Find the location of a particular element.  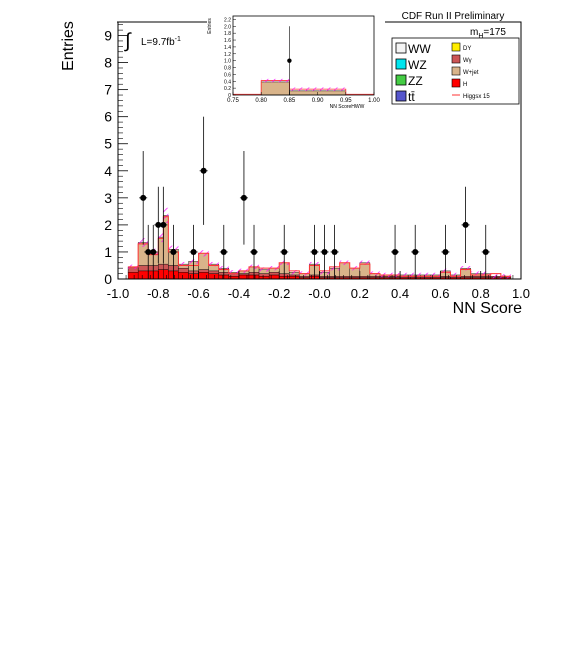

y-tick-label-0: 0 is located at coordinates (108, 279).